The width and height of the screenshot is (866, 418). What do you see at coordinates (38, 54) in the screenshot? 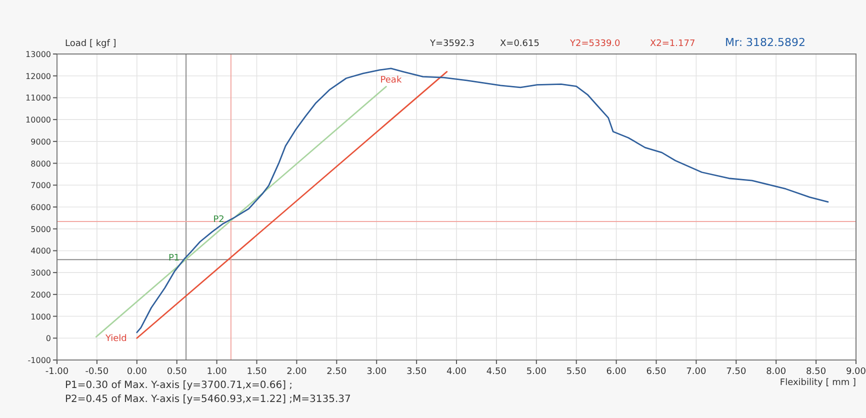
I see `y-tick-label: 13000` at bounding box center [38, 54].